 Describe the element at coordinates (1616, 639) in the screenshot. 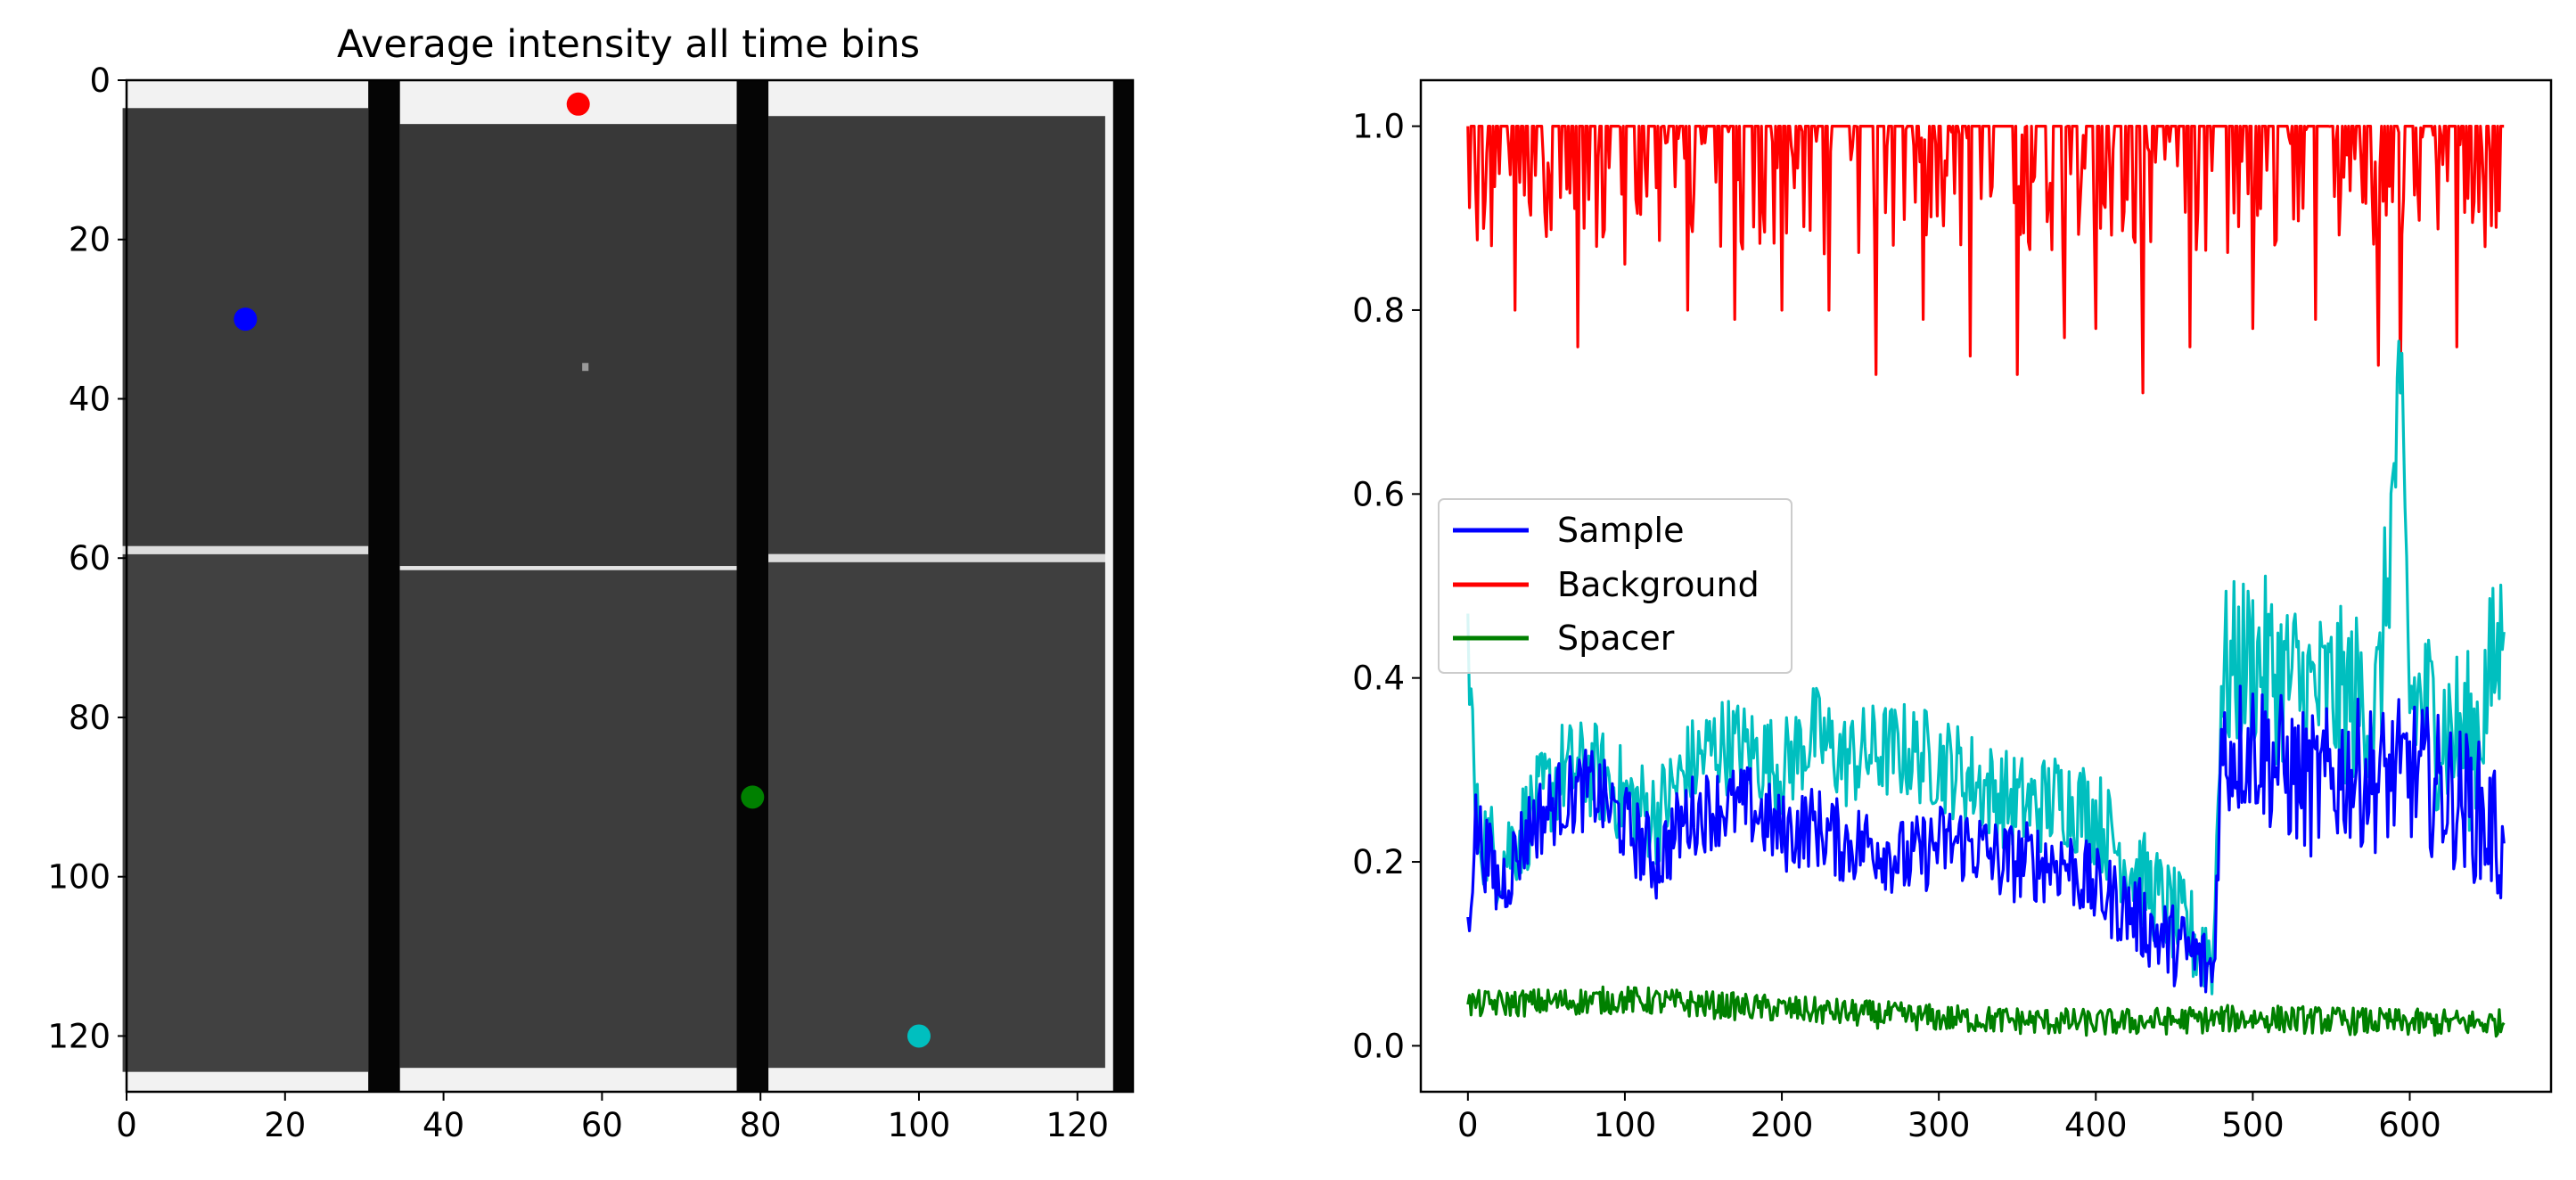

I see `legend-label-spacer: Spacer` at that location.